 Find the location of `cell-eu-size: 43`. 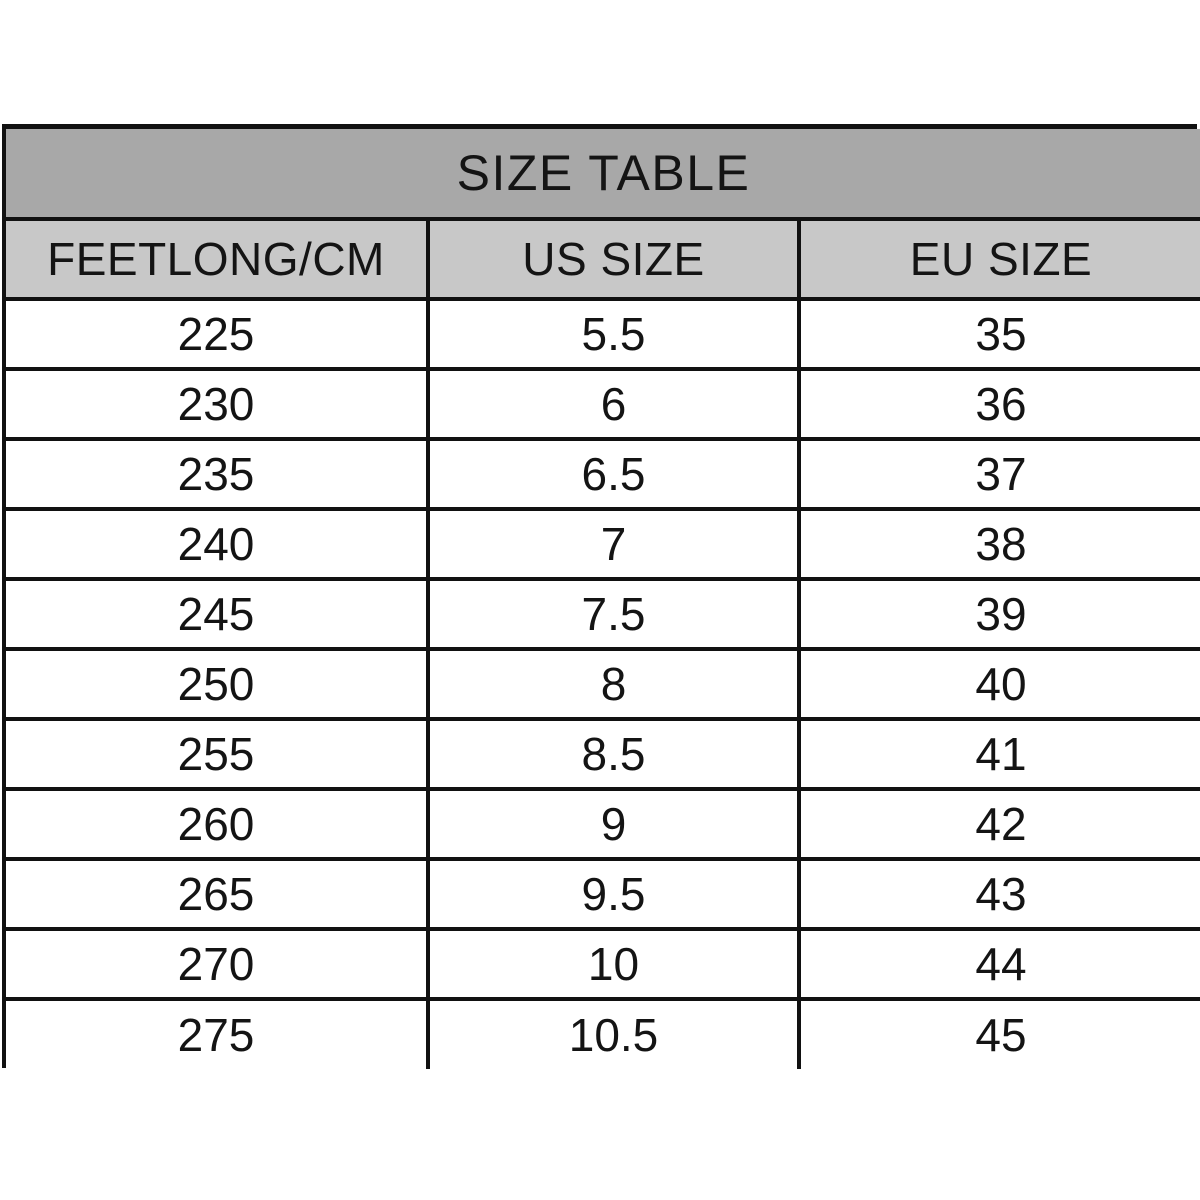

cell-eu-size: 43 is located at coordinates (999, 895).